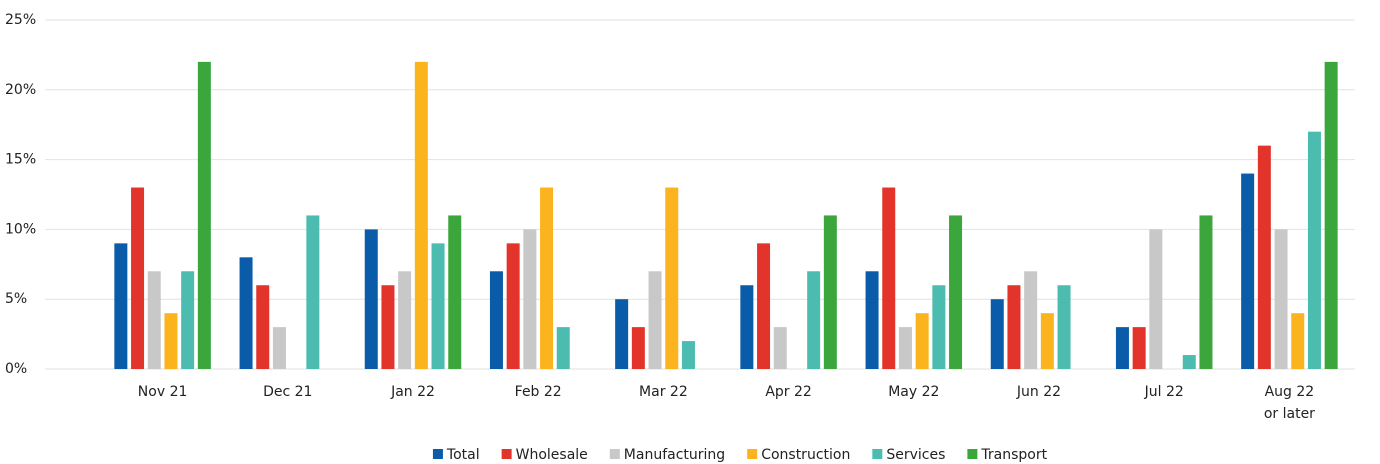 Image resolution: width=1380 pixels, height=464 pixels. I want to click on x-tick-label: Jun 22, so click(1038, 392).